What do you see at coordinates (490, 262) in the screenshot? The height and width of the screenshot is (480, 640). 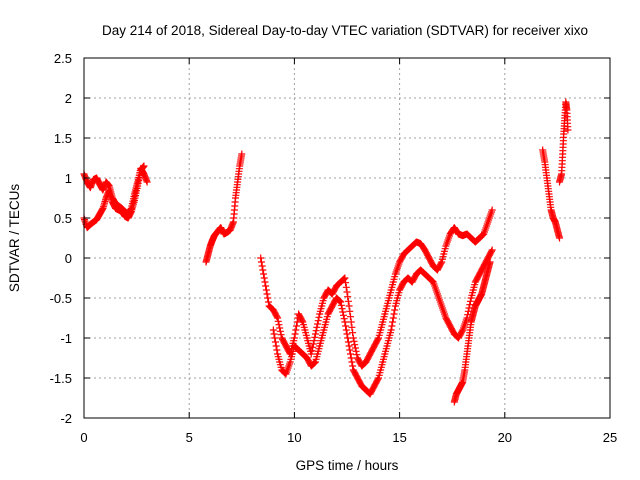 I see `data-point-seg3c` at bounding box center [490, 262].